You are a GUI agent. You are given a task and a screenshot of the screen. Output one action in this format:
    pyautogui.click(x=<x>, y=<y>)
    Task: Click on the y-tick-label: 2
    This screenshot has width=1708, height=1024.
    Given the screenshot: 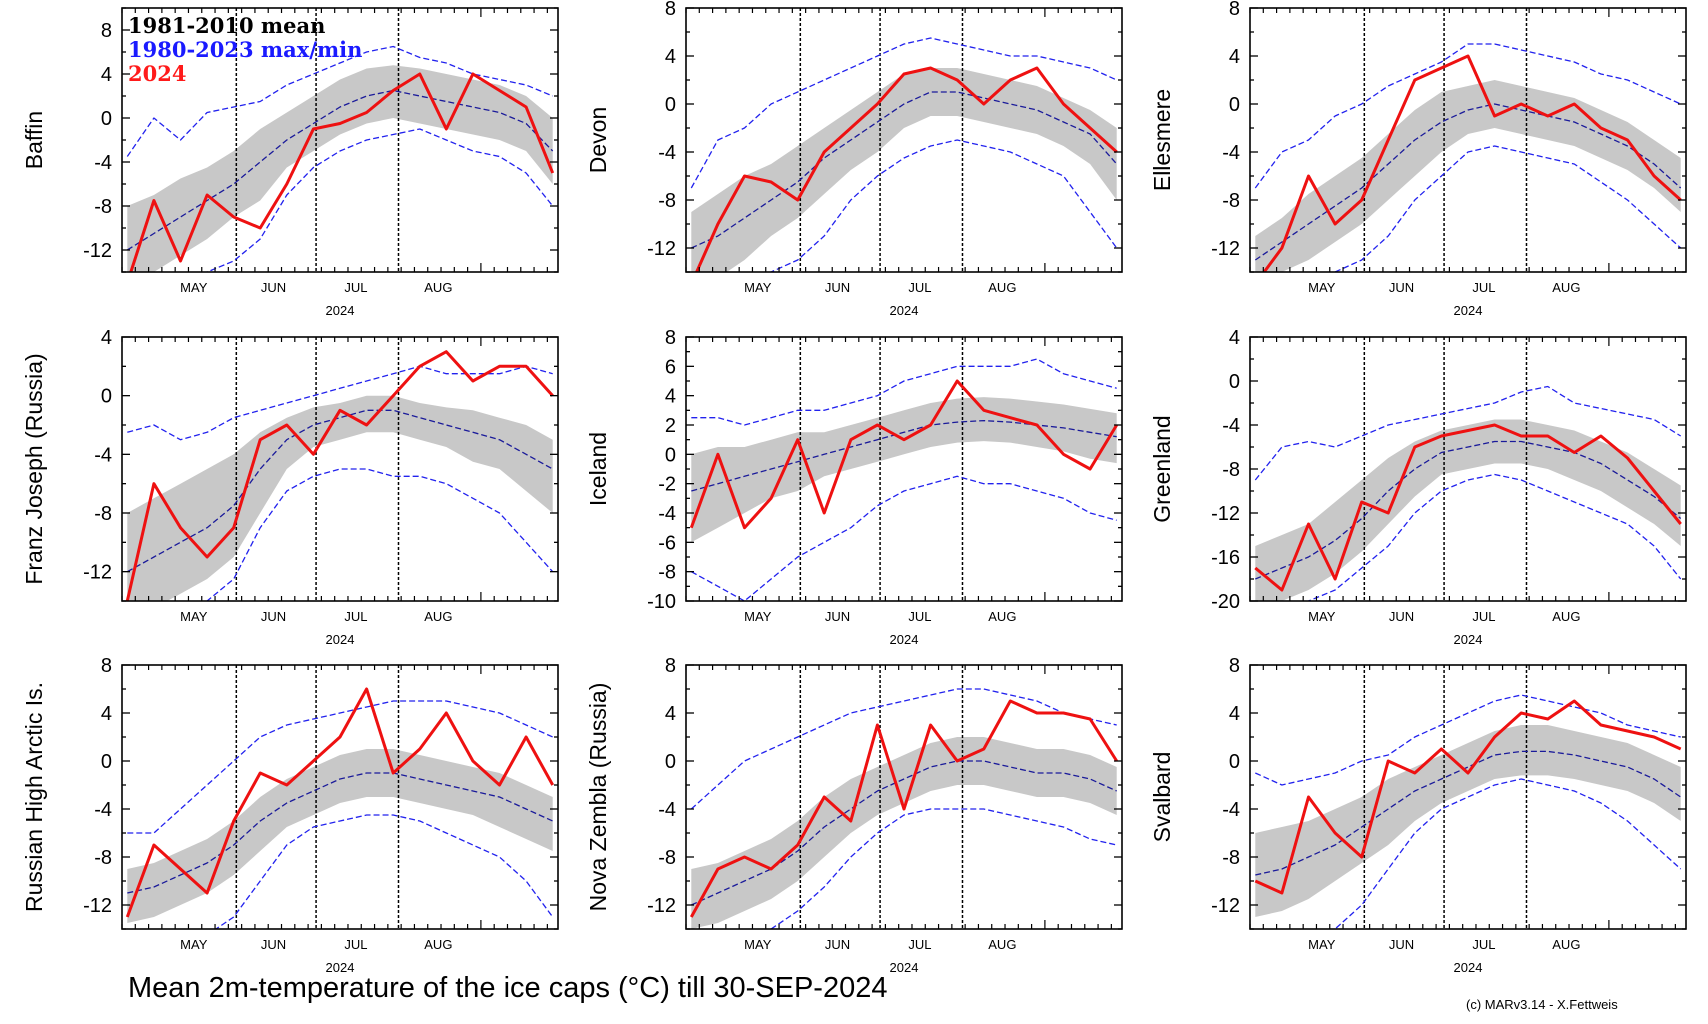 What is the action you would take?
    pyautogui.click(x=670, y=426)
    